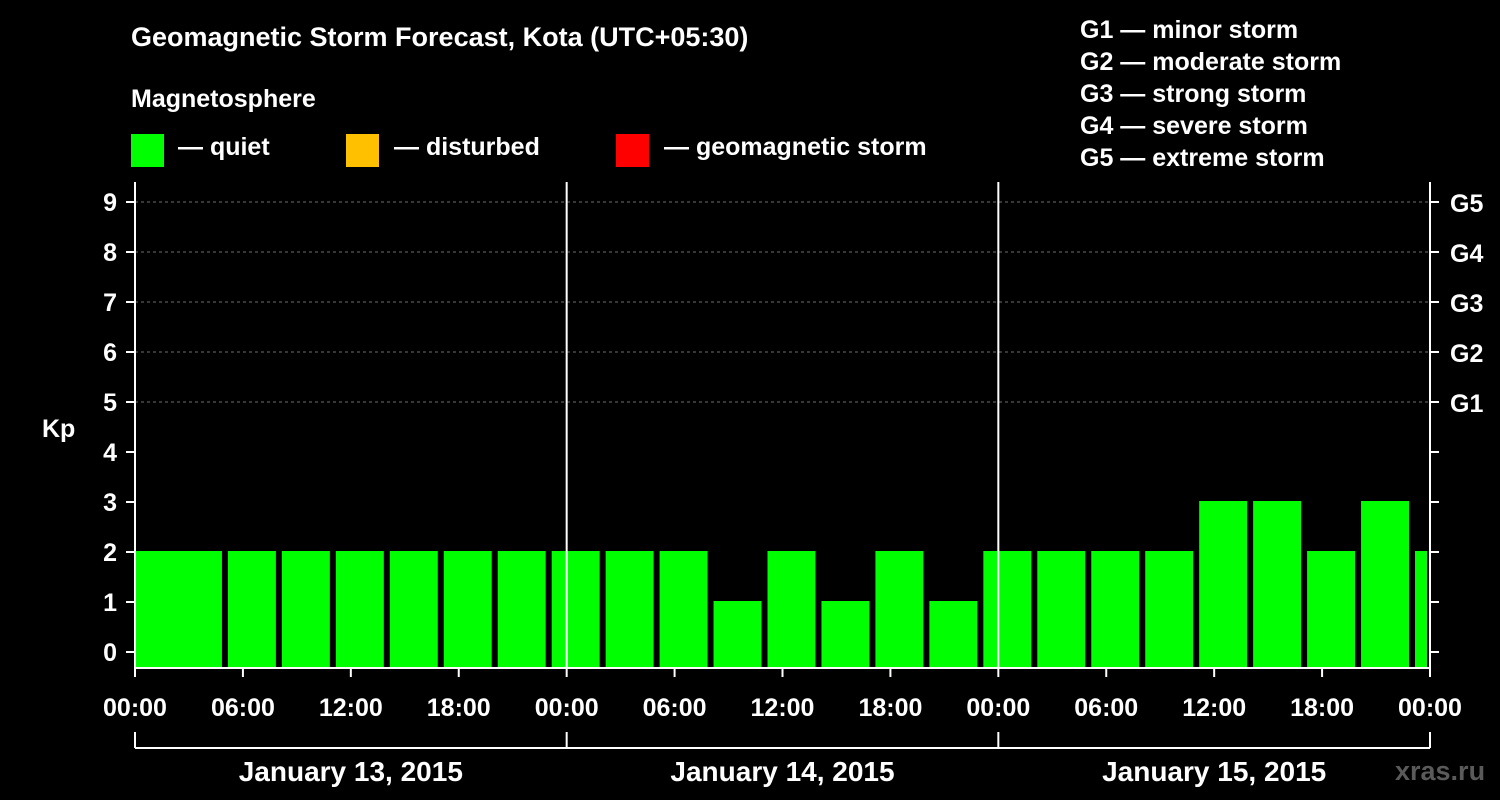 Image resolution: width=1500 pixels, height=800 pixels. What do you see at coordinates (795, 147) in the screenshot?
I see `legend-label-storm: — geomagnetic storm` at bounding box center [795, 147].